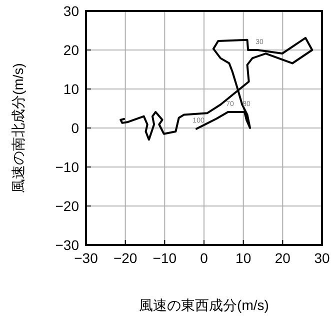 The height and width of the screenshot is (318, 331). I want to click on x-tick-label: 30, so click(322, 258).